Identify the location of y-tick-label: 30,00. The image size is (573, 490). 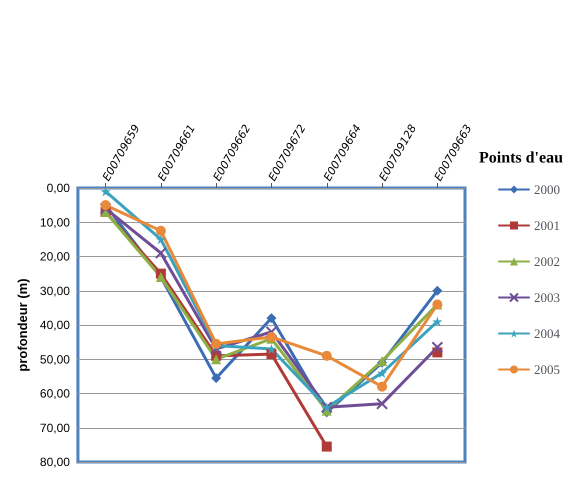
(55, 291).